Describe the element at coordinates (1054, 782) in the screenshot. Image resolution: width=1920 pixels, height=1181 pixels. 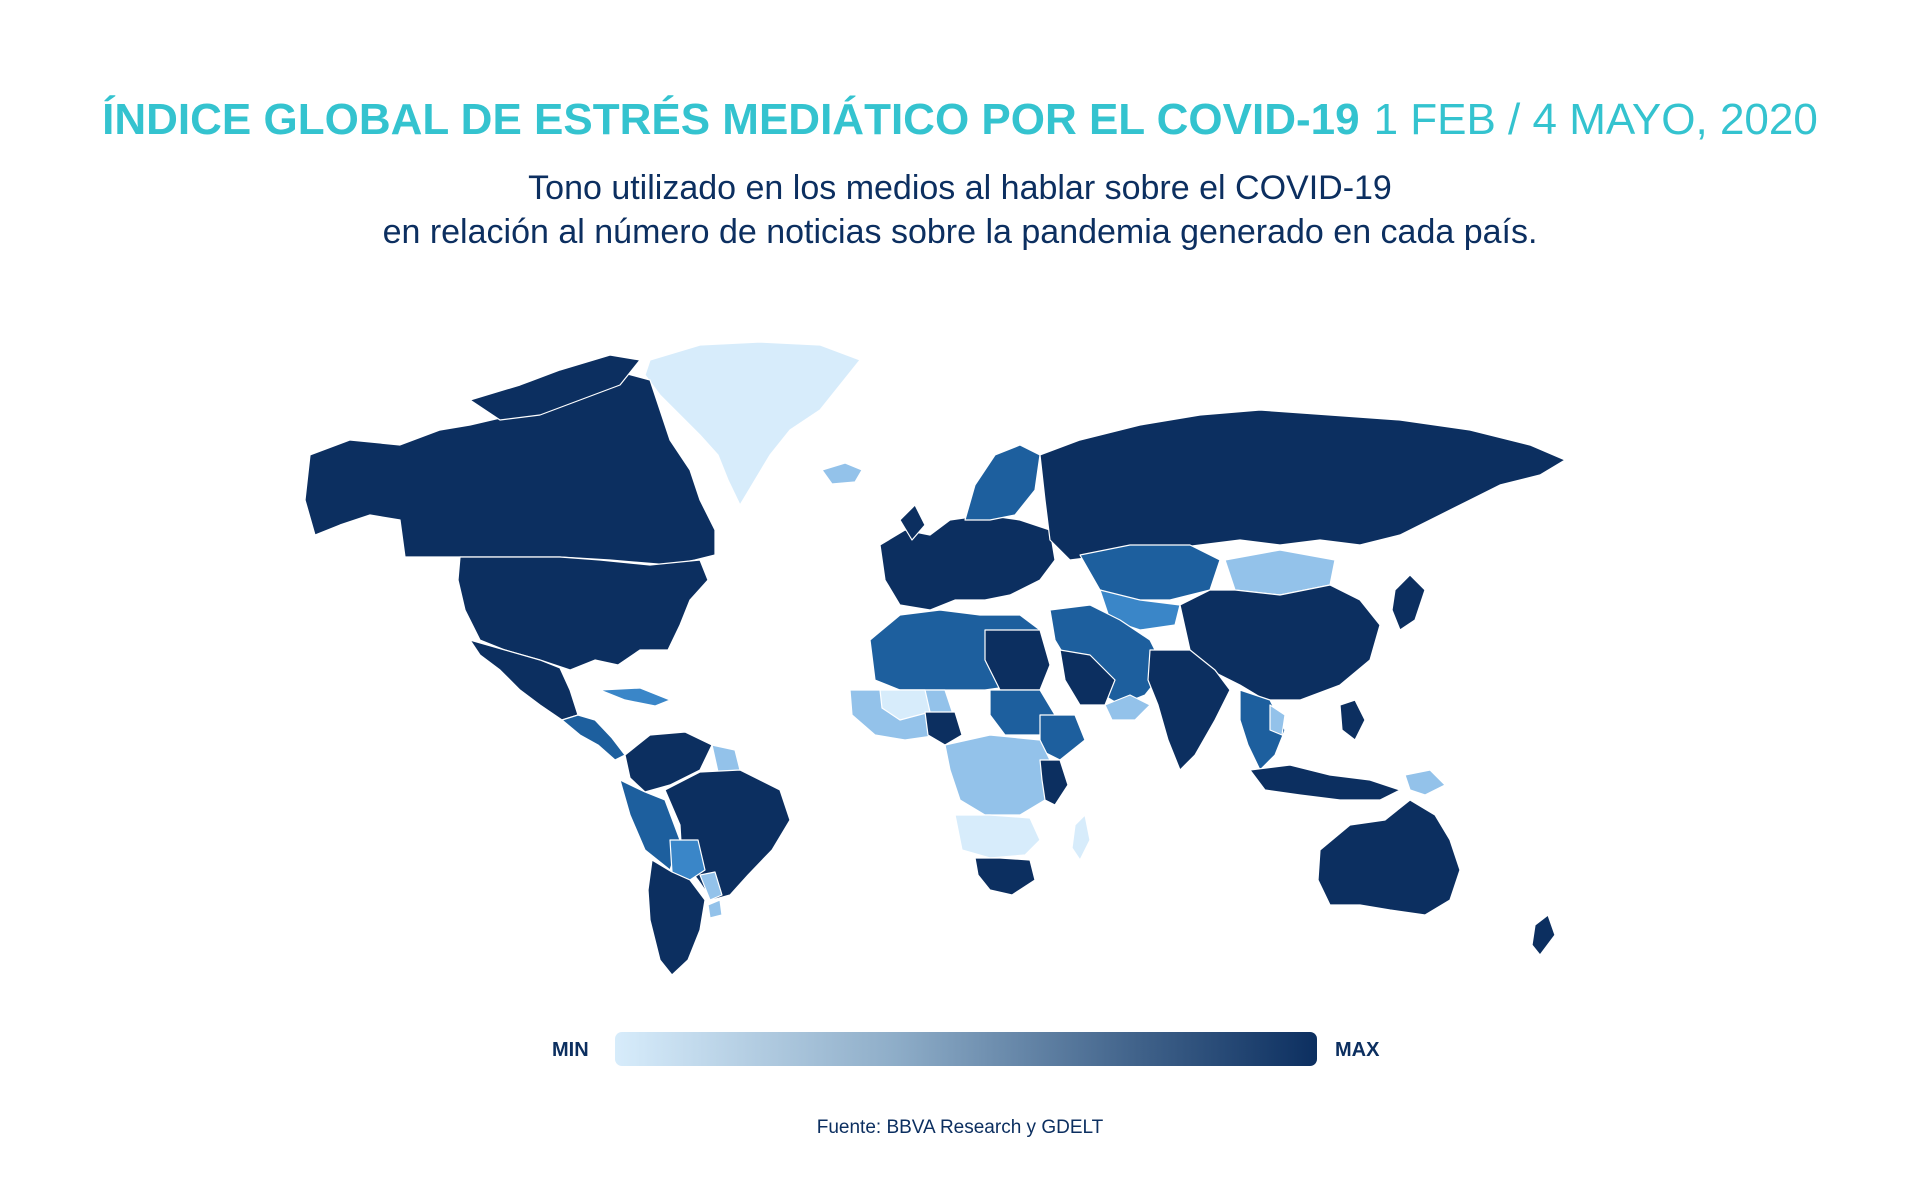
I see `region-east-africa` at that location.